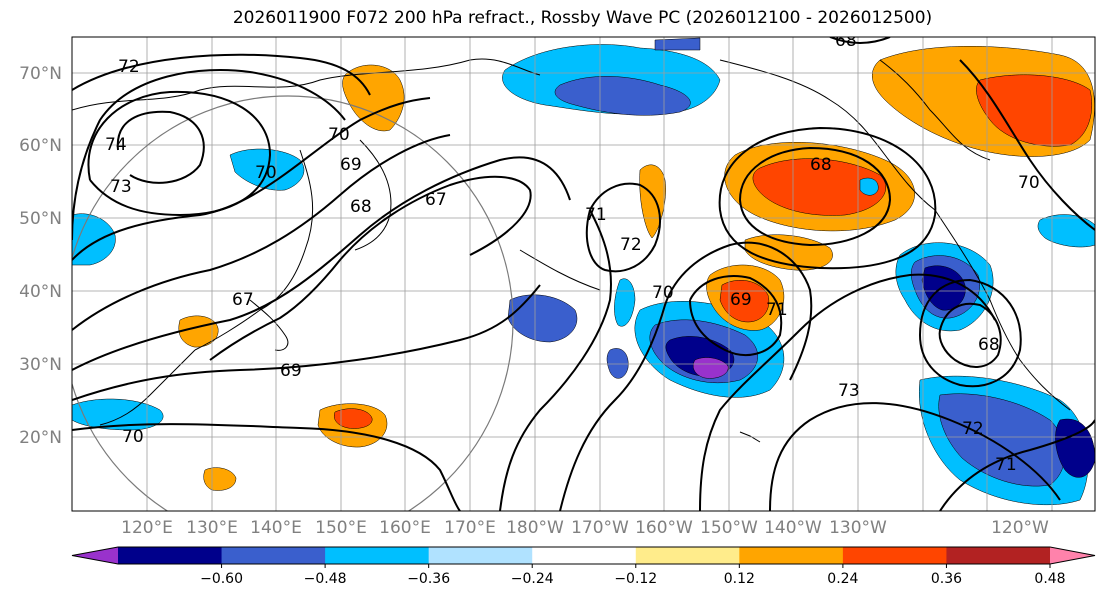 Image resolution: width=1105 pixels, height=604 pixels. What do you see at coordinates (1020, 528) in the screenshot?
I see `lon-label: 120°W` at bounding box center [1020, 528].